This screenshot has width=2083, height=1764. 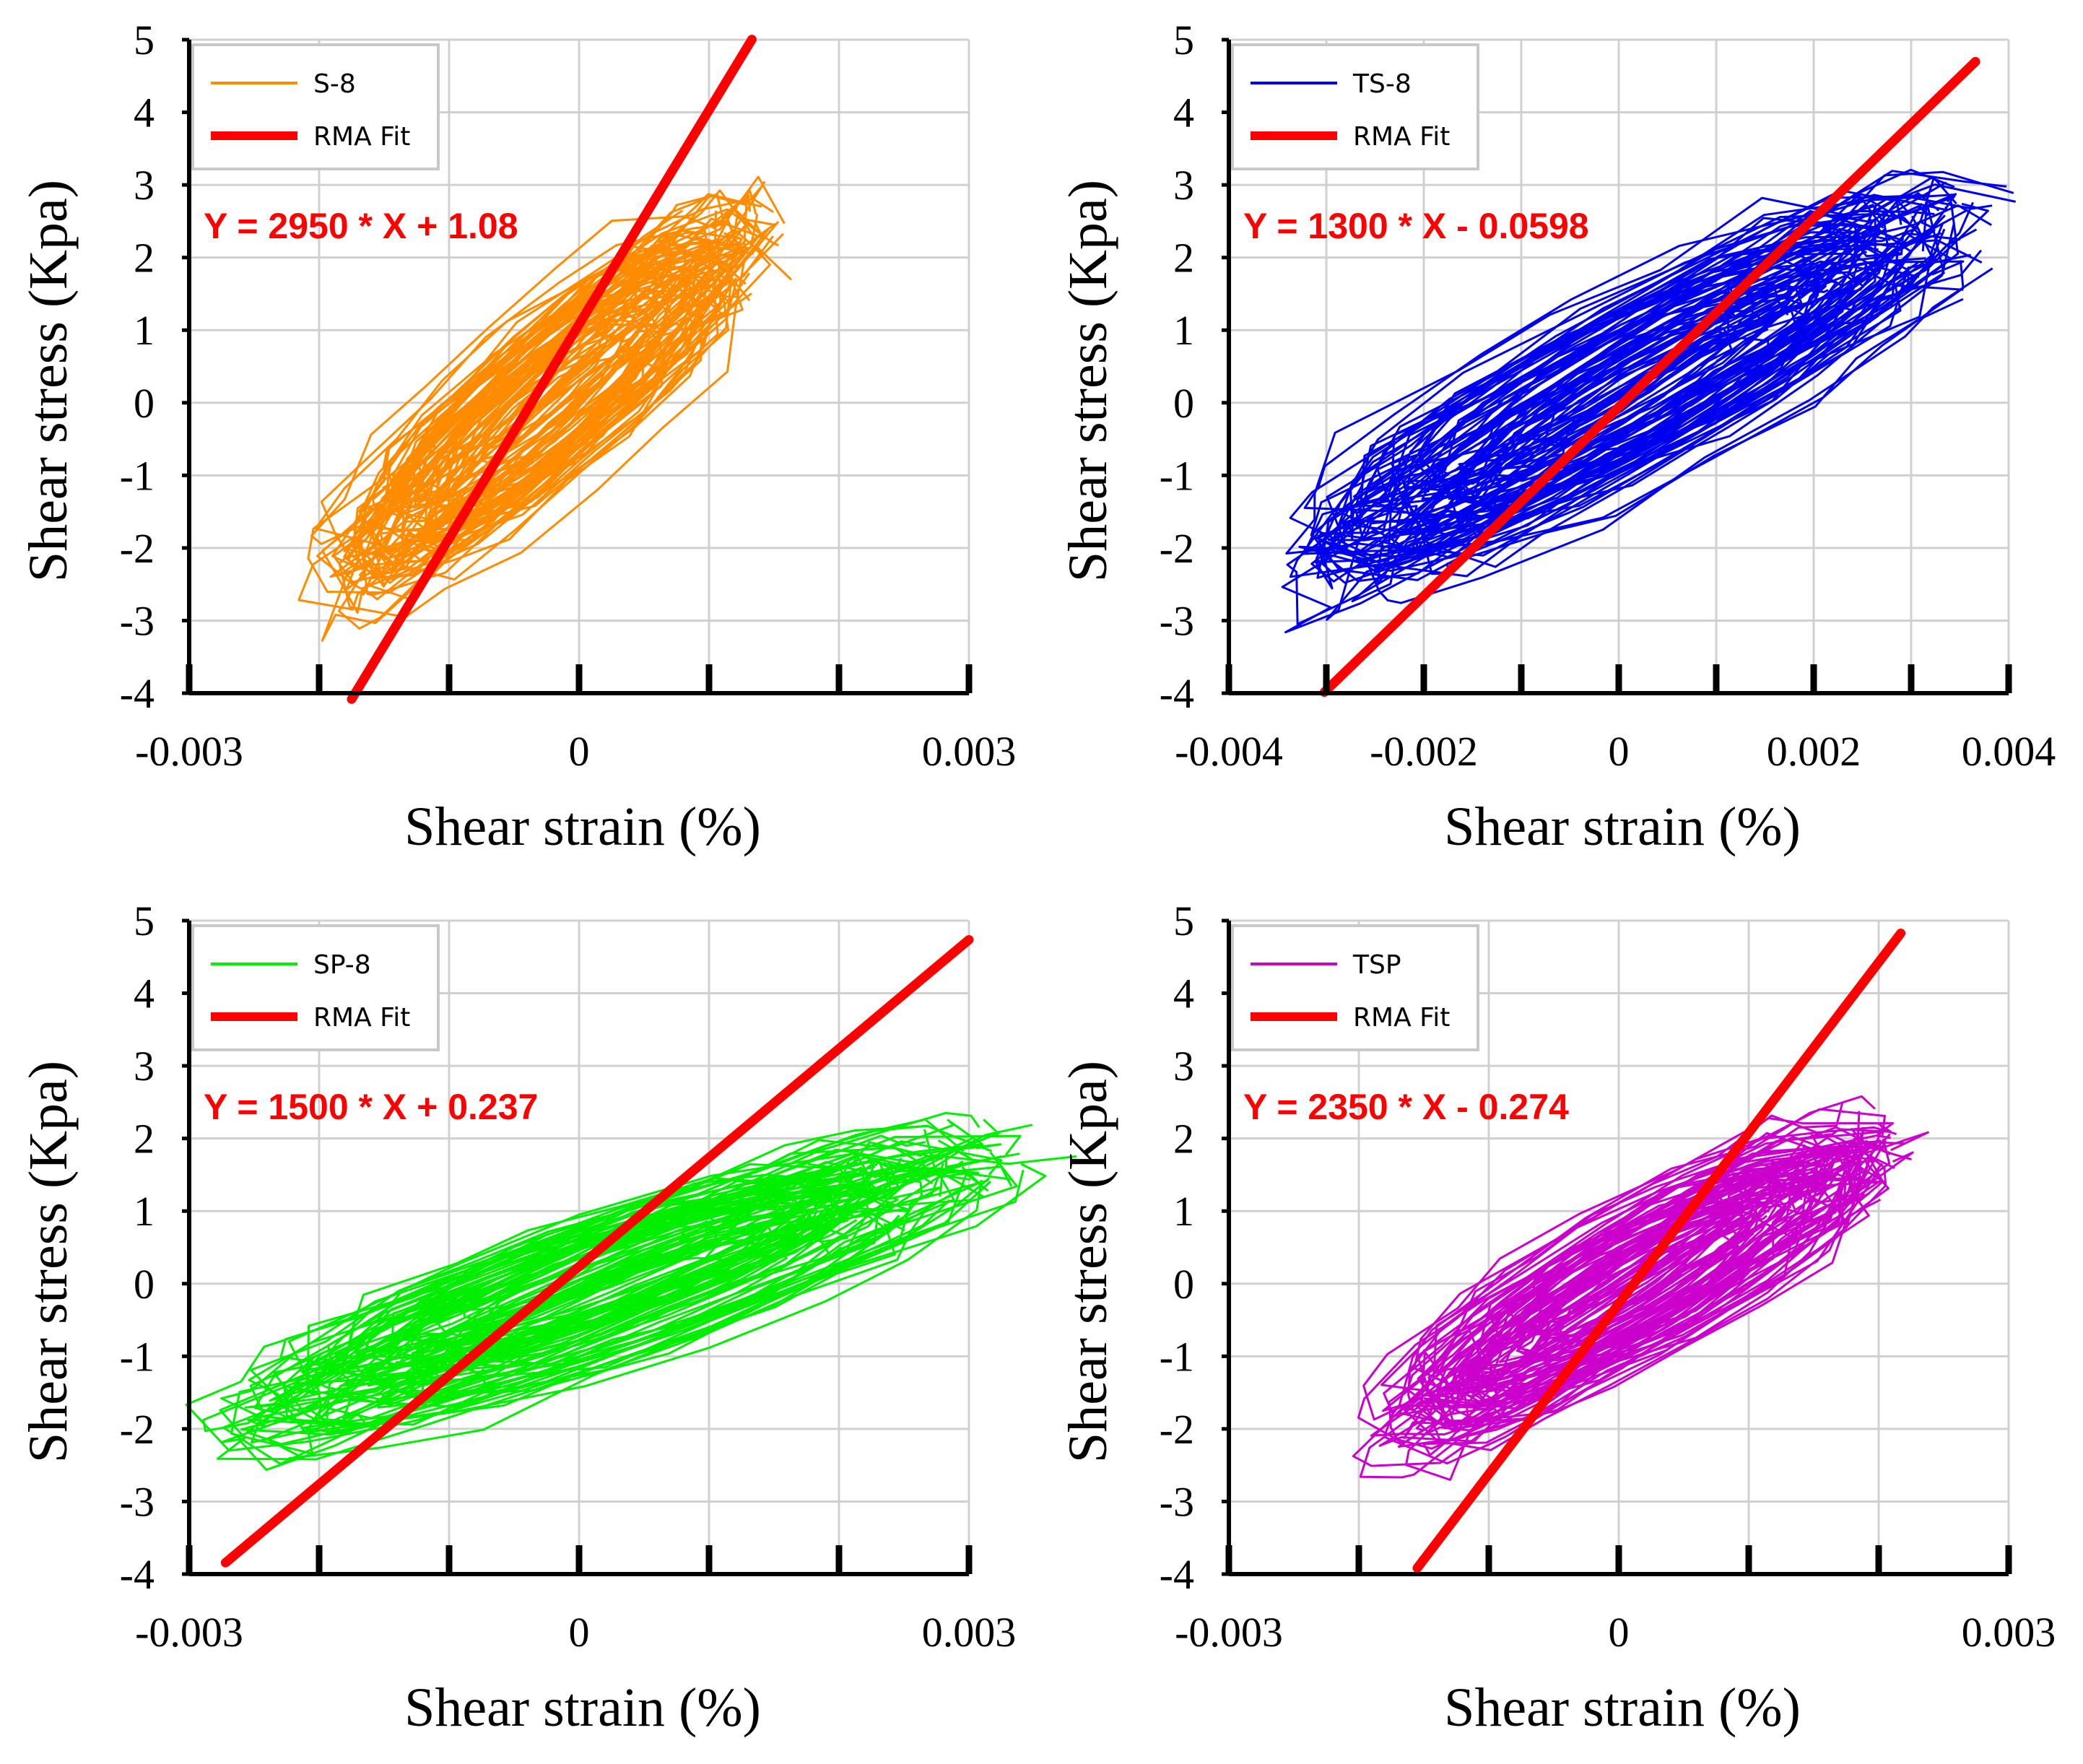 What do you see at coordinates (1814, 751) in the screenshot?
I see `x-tick-label: 0.002` at bounding box center [1814, 751].